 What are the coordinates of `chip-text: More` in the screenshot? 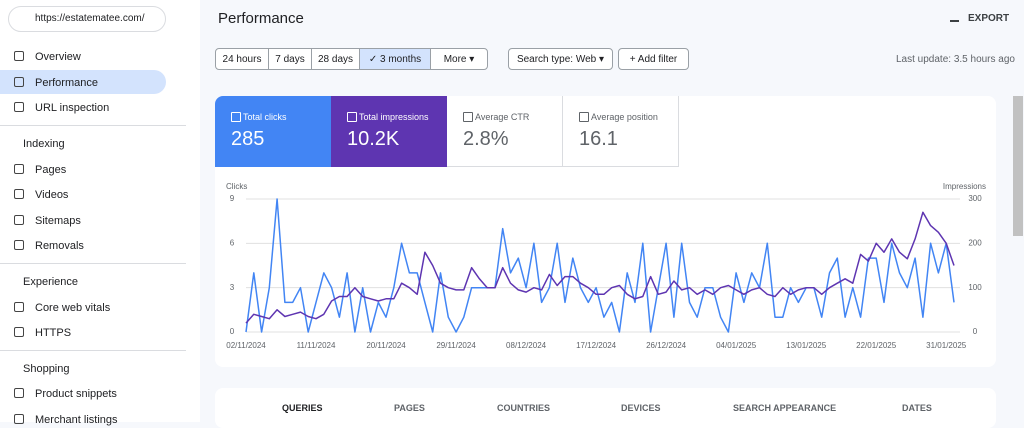 It's located at (455, 59).